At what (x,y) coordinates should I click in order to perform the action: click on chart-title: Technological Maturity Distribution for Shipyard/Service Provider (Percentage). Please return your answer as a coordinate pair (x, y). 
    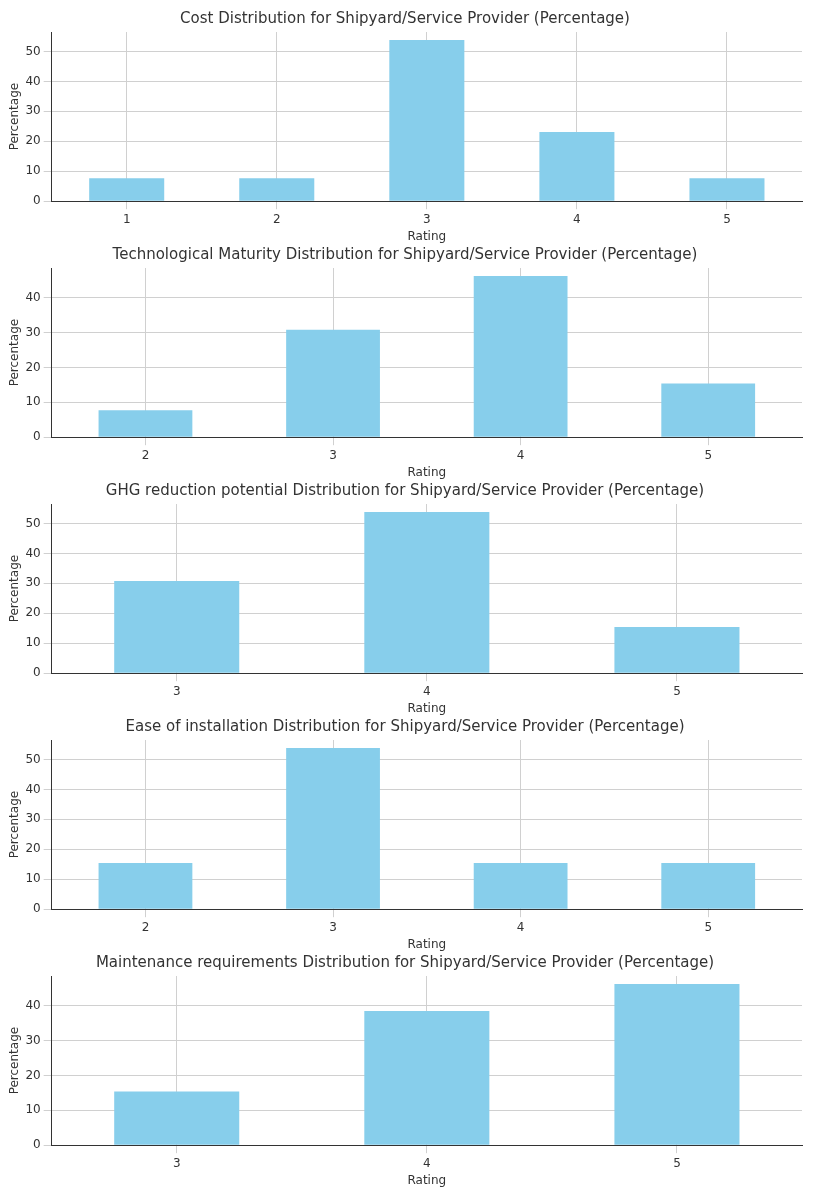
    Looking at the image, I should click on (404, 253).